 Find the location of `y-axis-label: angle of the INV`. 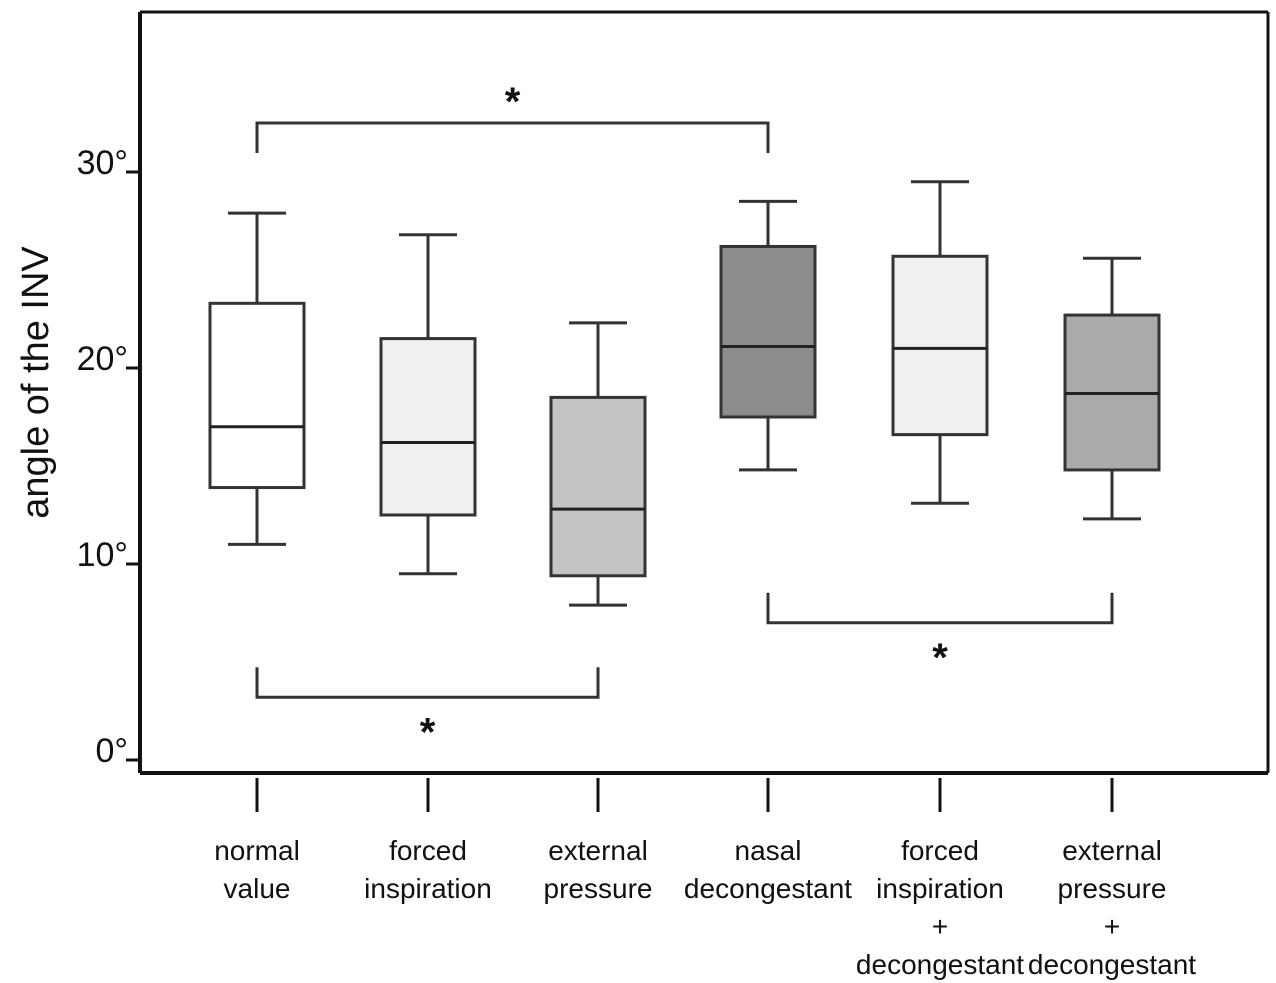

y-axis-label: angle of the INV is located at coordinates (36, 382).